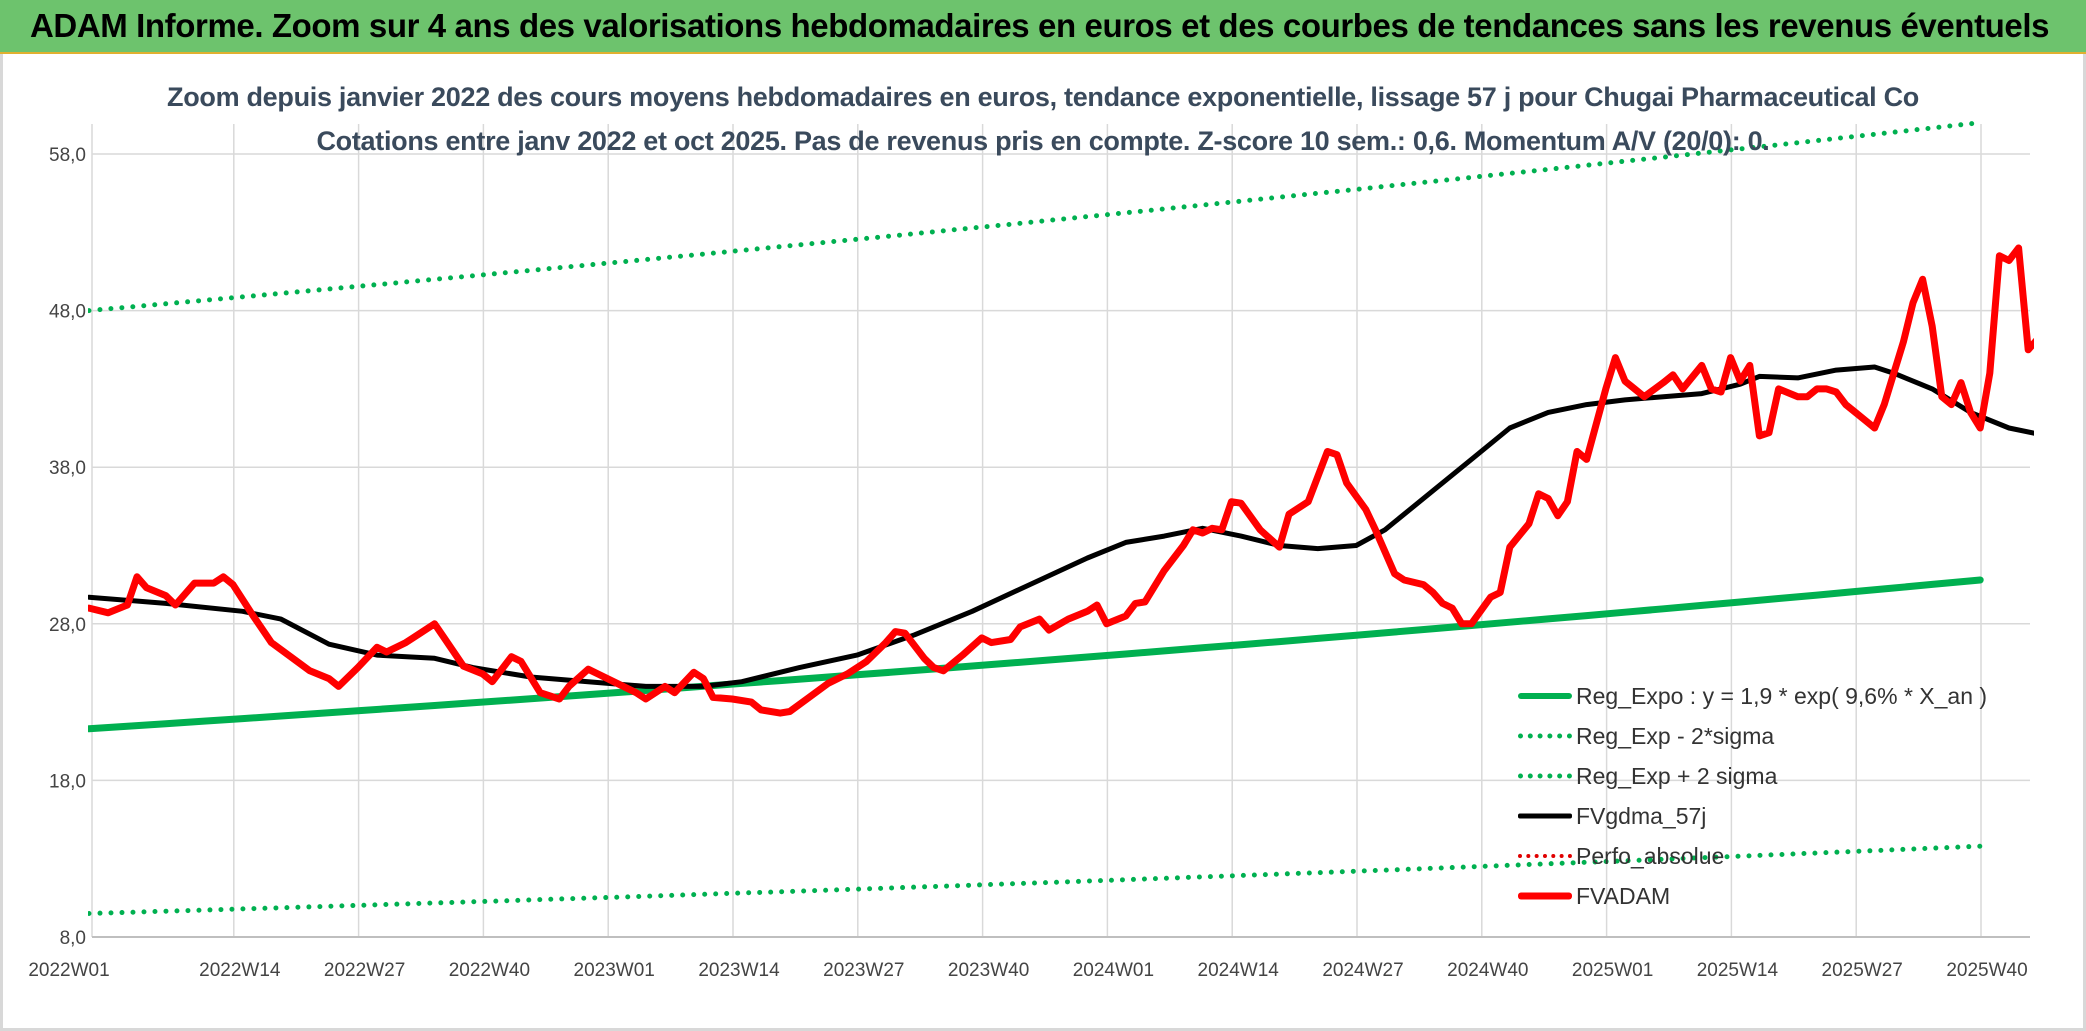 The height and width of the screenshot is (1031, 2086). Describe the element at coordinates (489, 970) in the screenshot. I see `x-tick-label: 2022W40` at that location.